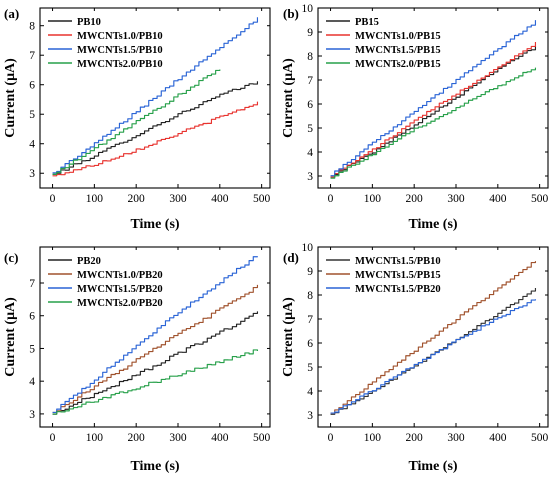 The height and width of the screenshot is (480, 550). I want to click on y-tick-label-a: 8, so click(32, 27).